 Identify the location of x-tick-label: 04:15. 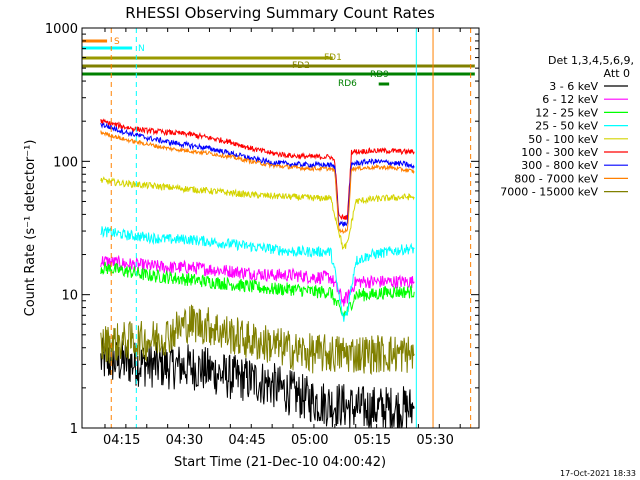
(121, 440).